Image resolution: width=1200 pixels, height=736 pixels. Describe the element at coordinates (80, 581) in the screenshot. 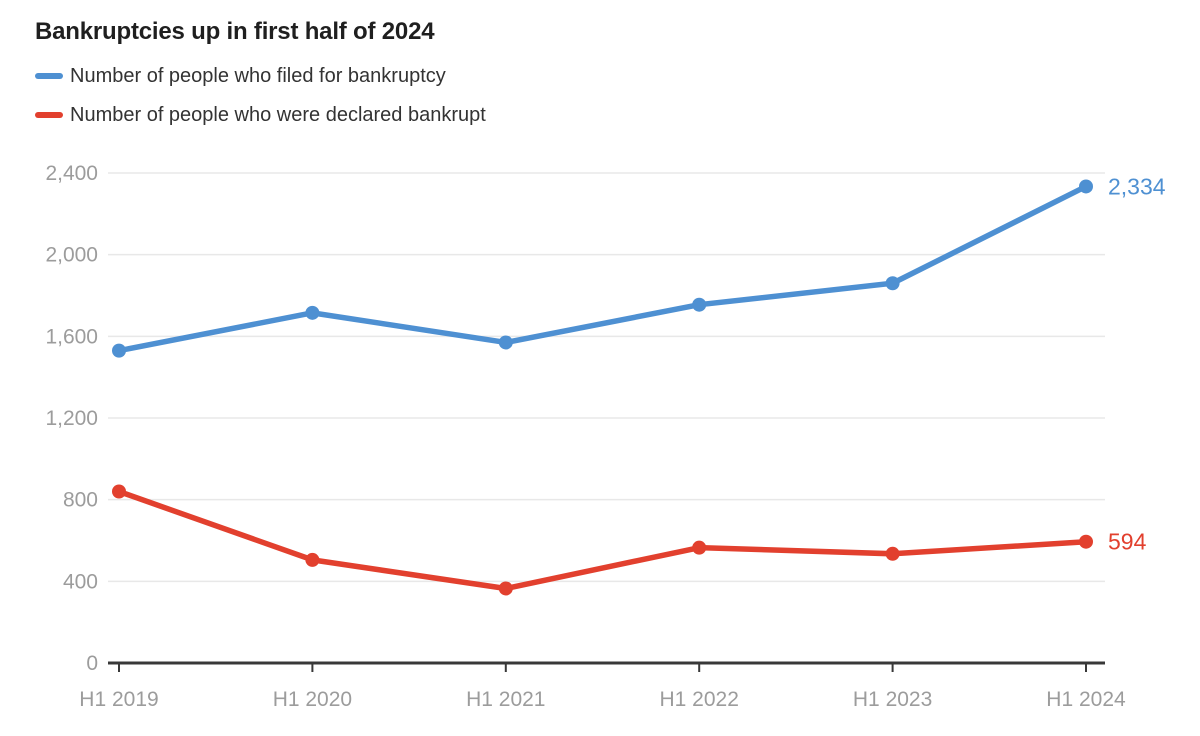

I see `y-tick-label: 400` at that location.